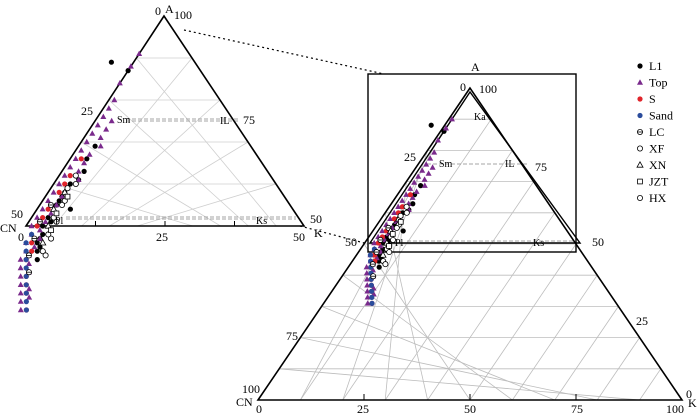  Describe the element at coordinates (654, 132) in the screenshot. I see `legend: L1 Top S Sand LC XF XN JZT HX` at that location.